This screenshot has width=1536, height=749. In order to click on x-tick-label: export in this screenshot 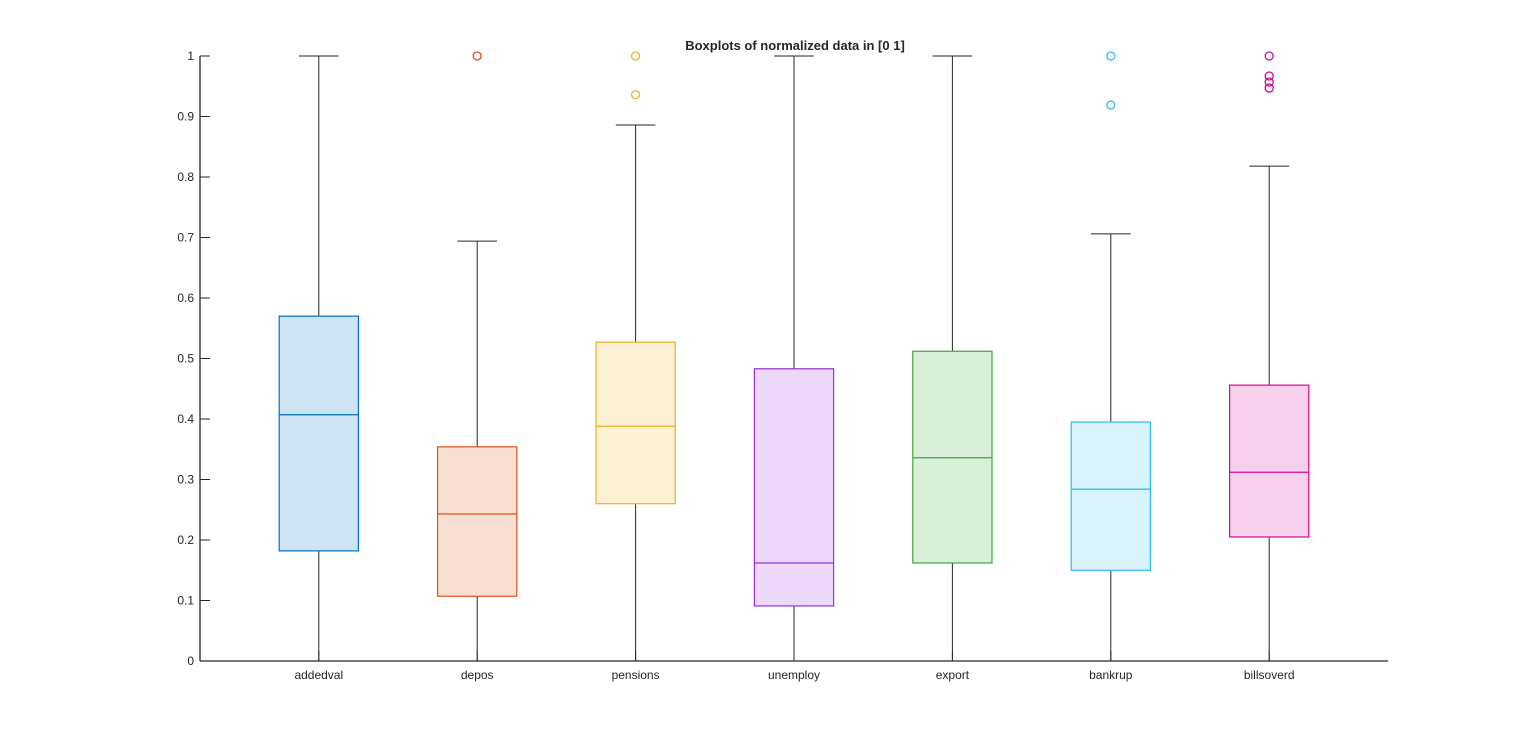, I will do `click(953, 675)`.